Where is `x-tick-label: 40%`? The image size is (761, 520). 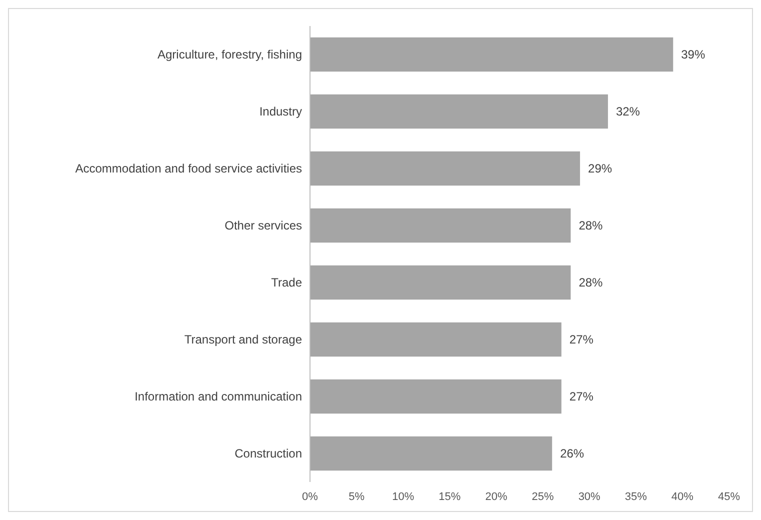
x-tick-label: 40% is located at coordinates (682, 497).